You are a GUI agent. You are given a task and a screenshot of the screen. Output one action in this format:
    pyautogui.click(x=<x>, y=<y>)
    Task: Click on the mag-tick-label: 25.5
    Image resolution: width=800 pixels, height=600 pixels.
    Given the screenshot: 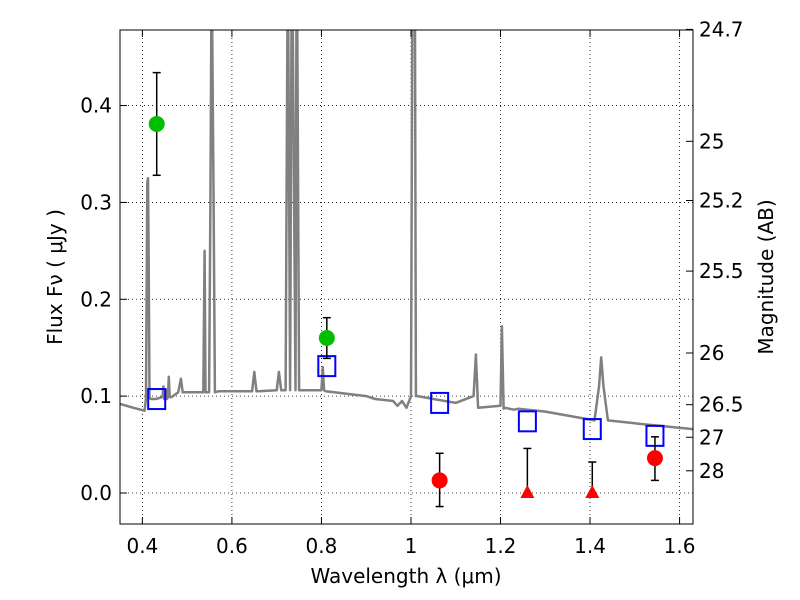 What is the action you would take?
    pyautogui.click(x=721, y=271)
    